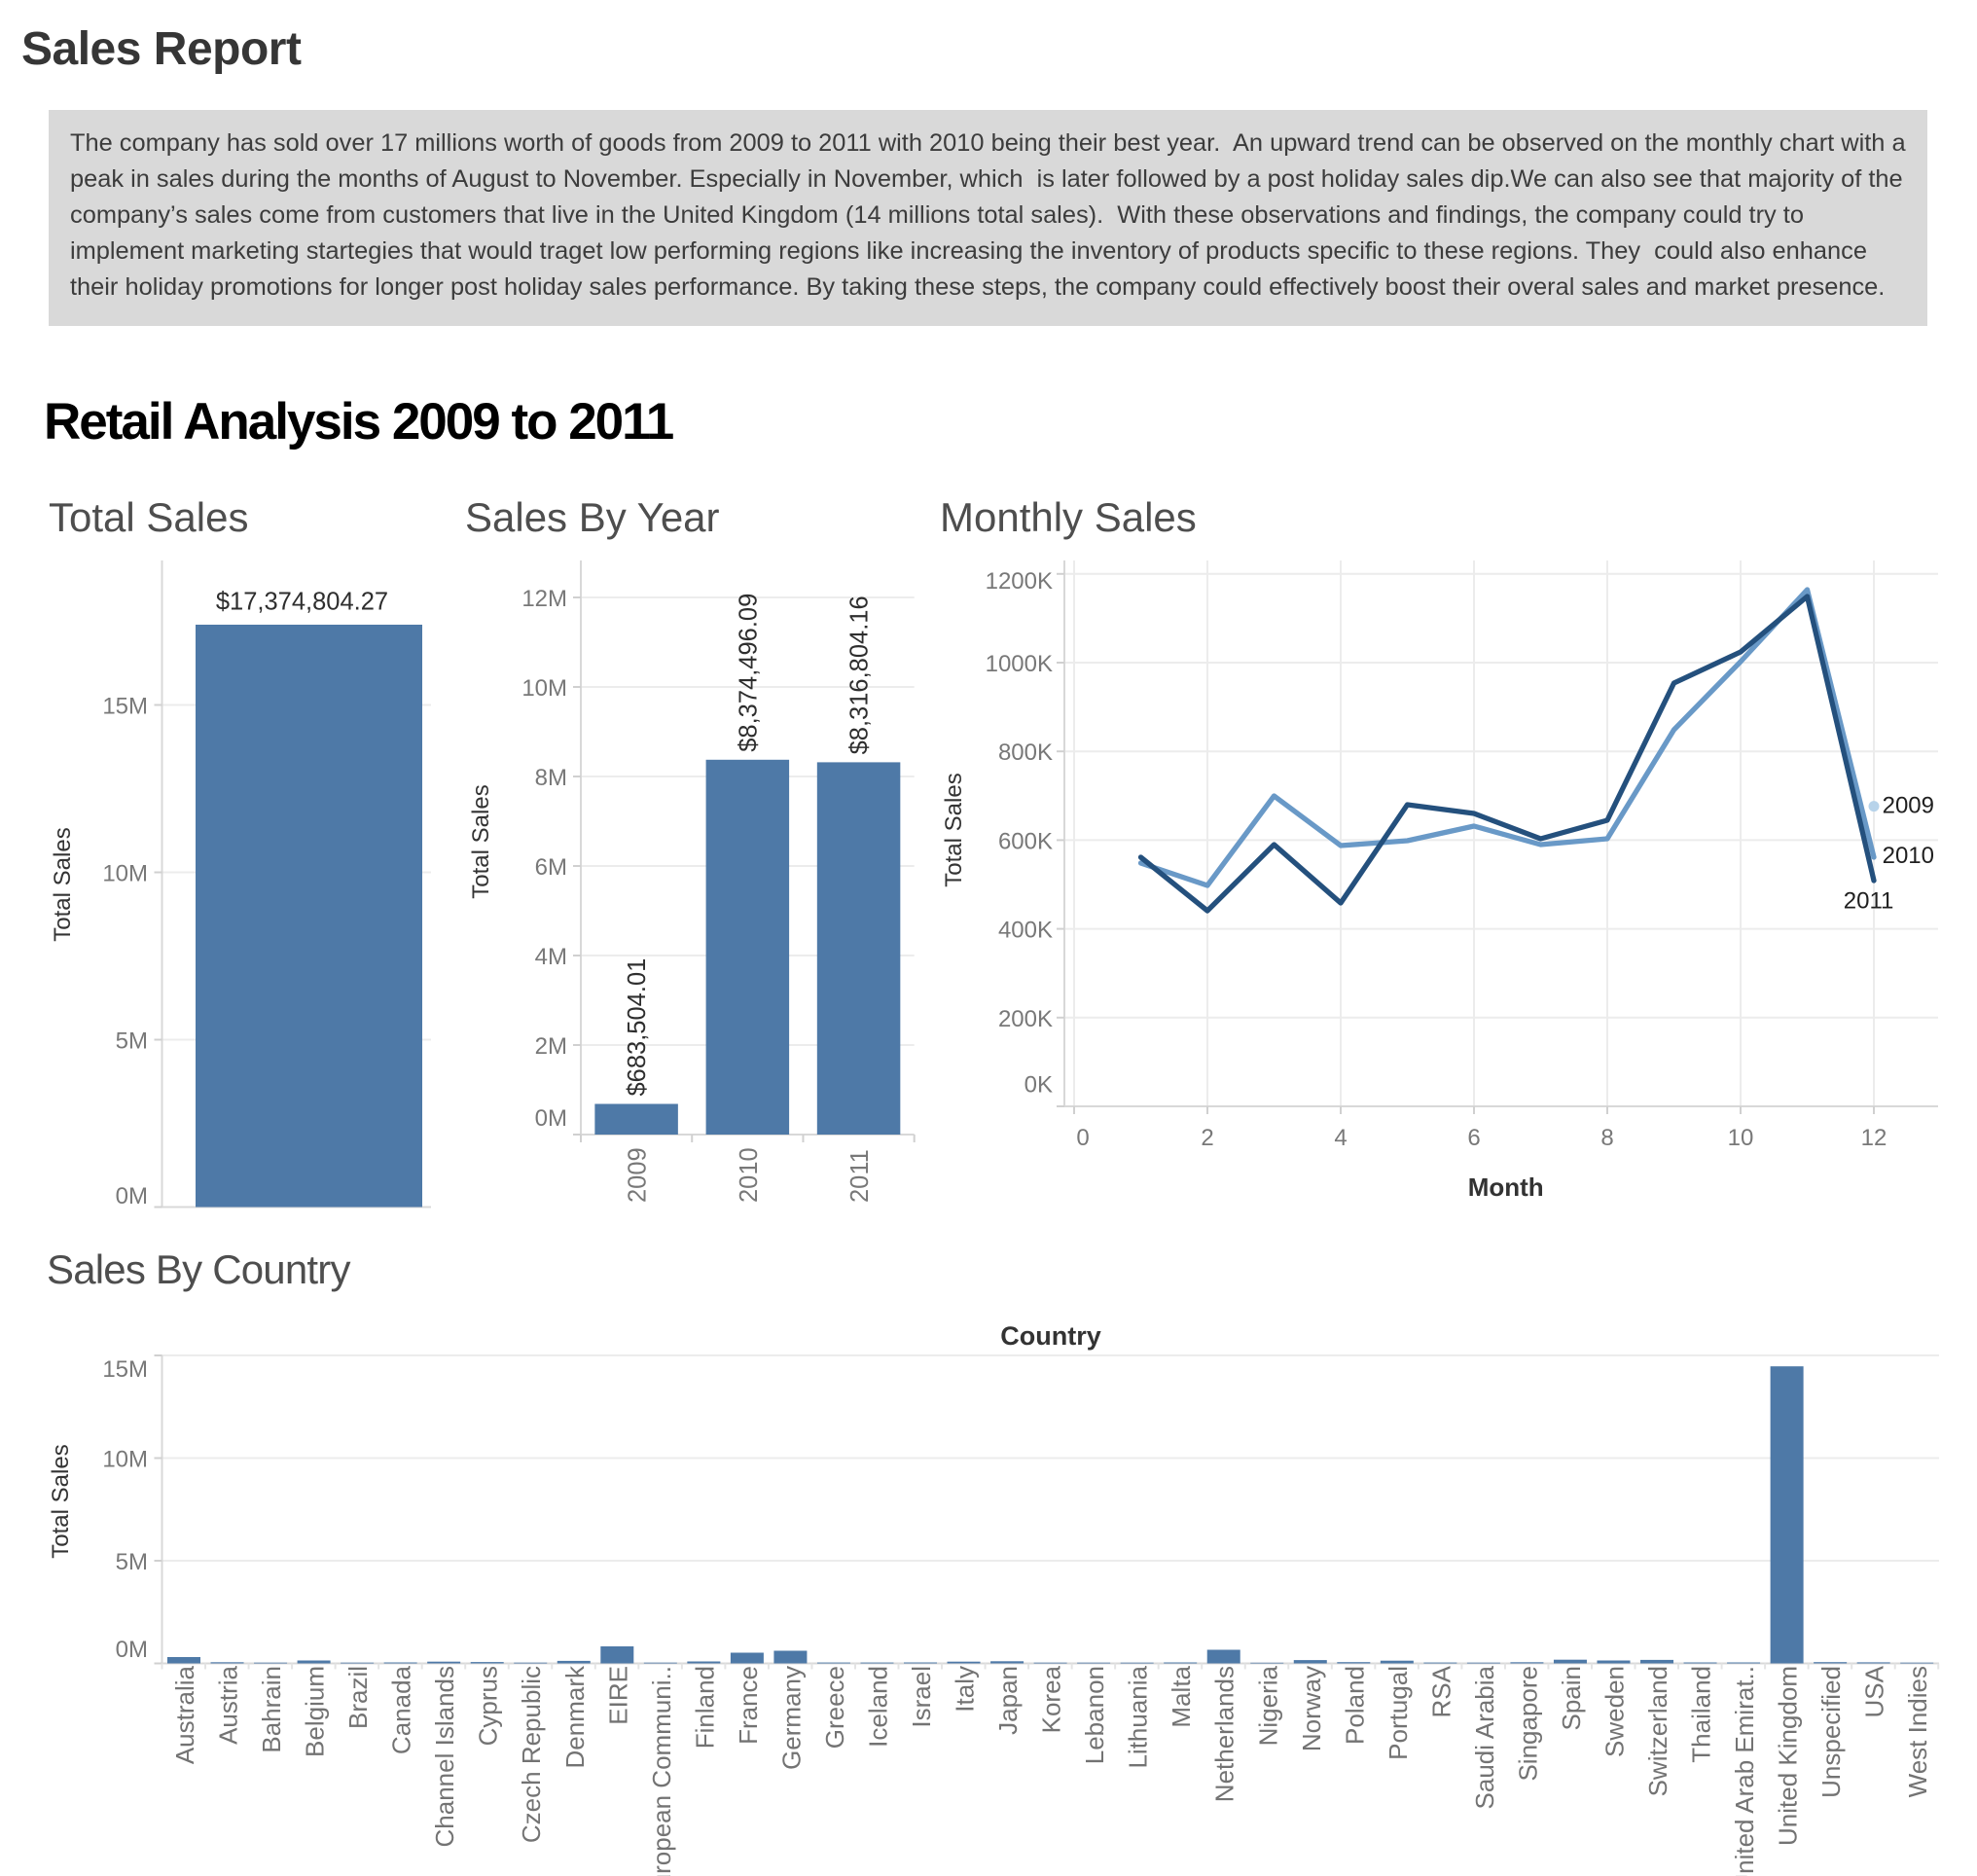  Describe the element at coordinates (877, 1707) in the screenshot. I see `svg-text: Iceland` at that location.